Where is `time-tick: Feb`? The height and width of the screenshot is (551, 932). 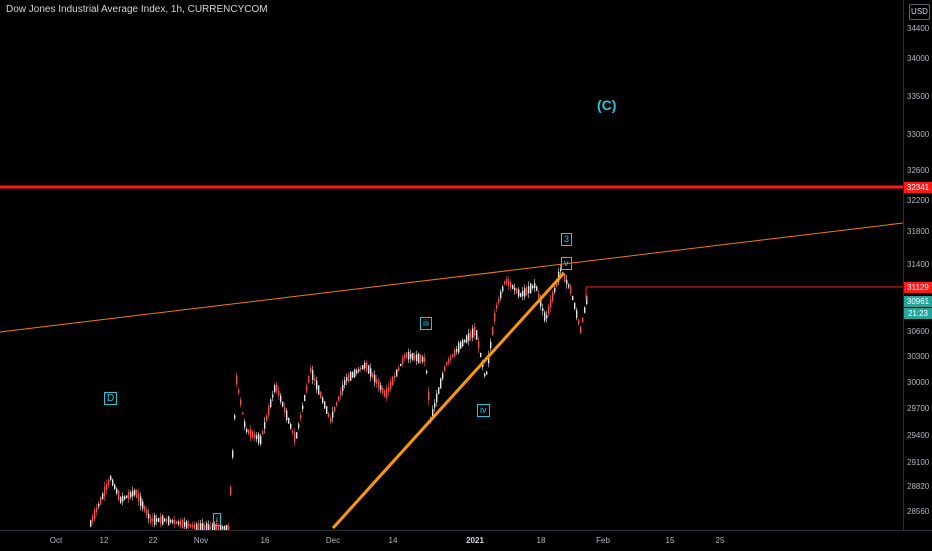
time-tick: Feb is located at coordinates (603, 540).